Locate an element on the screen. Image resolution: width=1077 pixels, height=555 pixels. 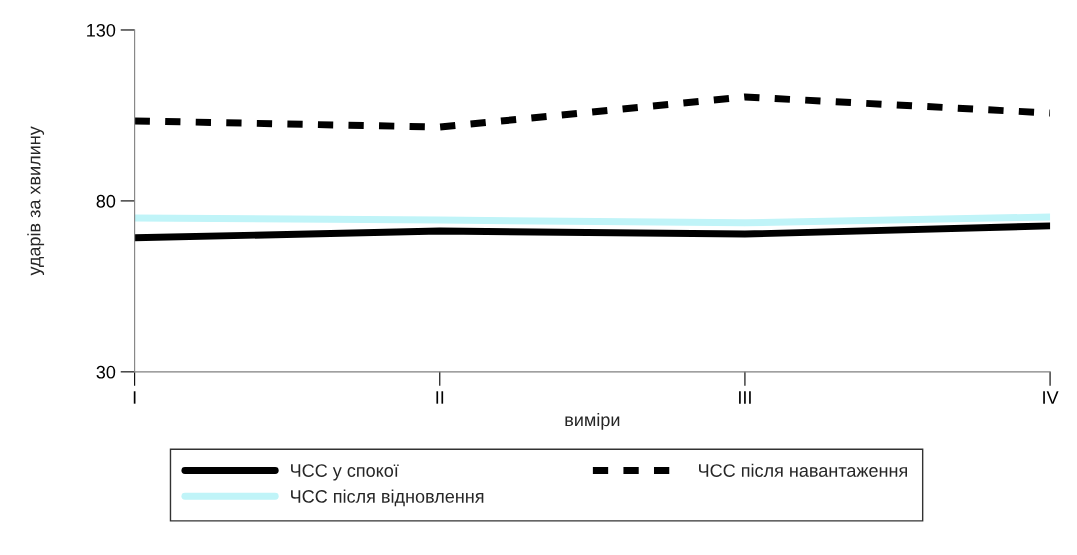
x-axis-title: виміри is located at coordinates (592, 421).